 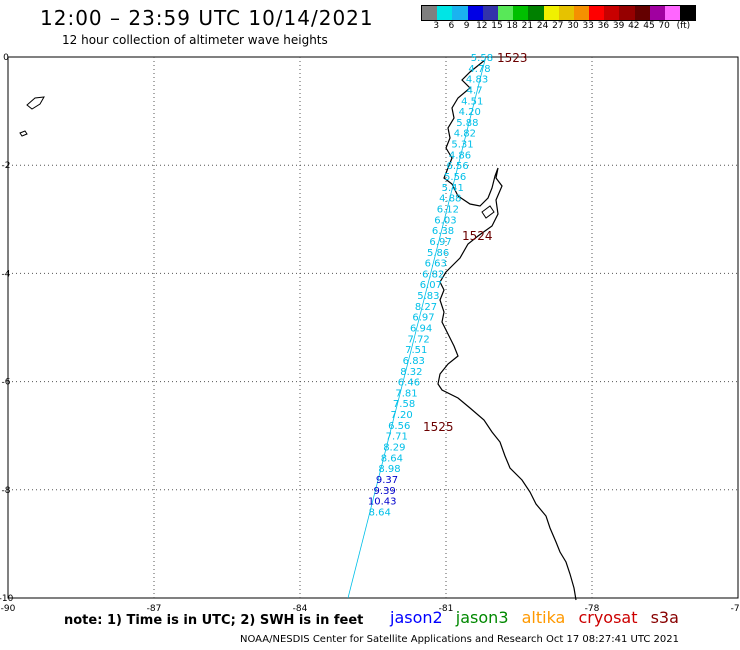 I want to click on color-scale-label: 33, so click(x=588, y=26).